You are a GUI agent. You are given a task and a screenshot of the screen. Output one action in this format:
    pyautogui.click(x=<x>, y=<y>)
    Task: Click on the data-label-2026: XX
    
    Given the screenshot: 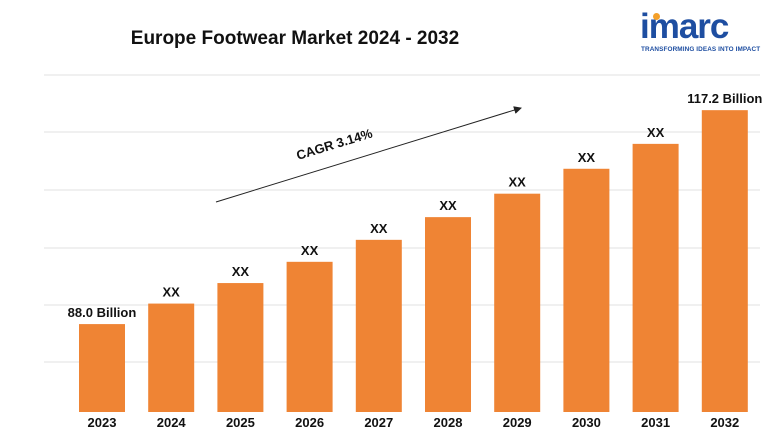 What is the action you would take?
    pyautogui.click(x=310, y=250)
    